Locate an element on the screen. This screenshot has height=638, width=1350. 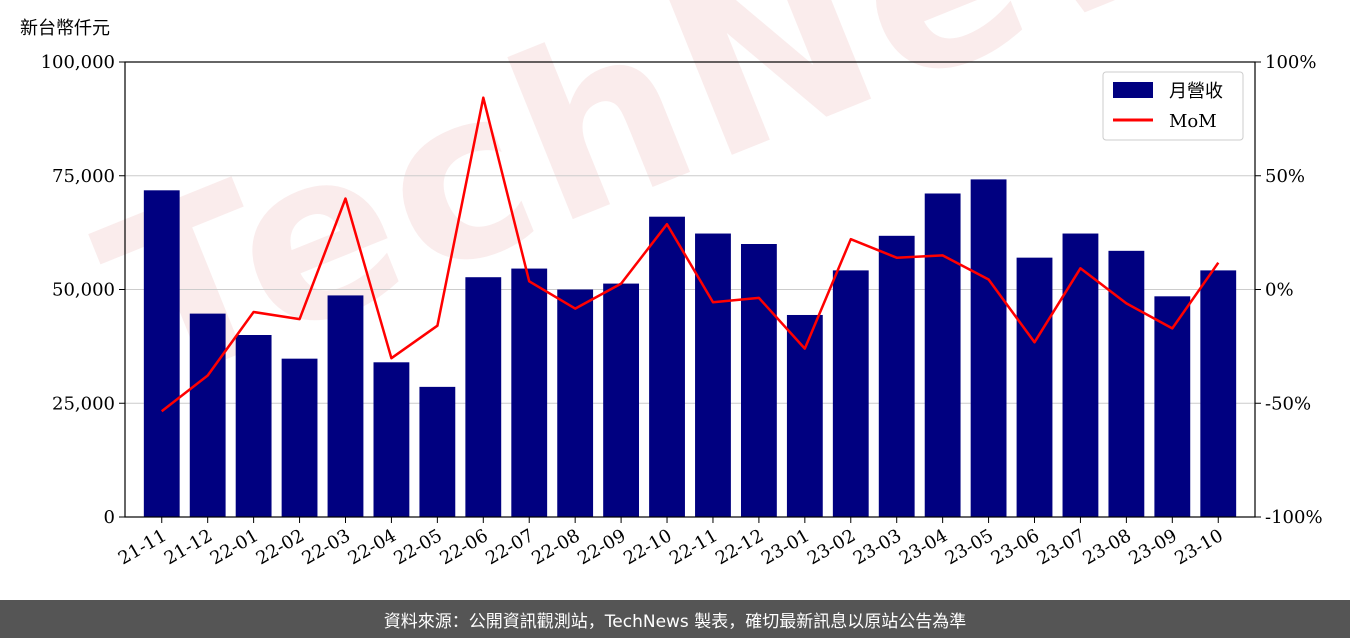
left-axis: 0 25,000 50,000 75,000 100,000 is located at coordinates (83, 290).